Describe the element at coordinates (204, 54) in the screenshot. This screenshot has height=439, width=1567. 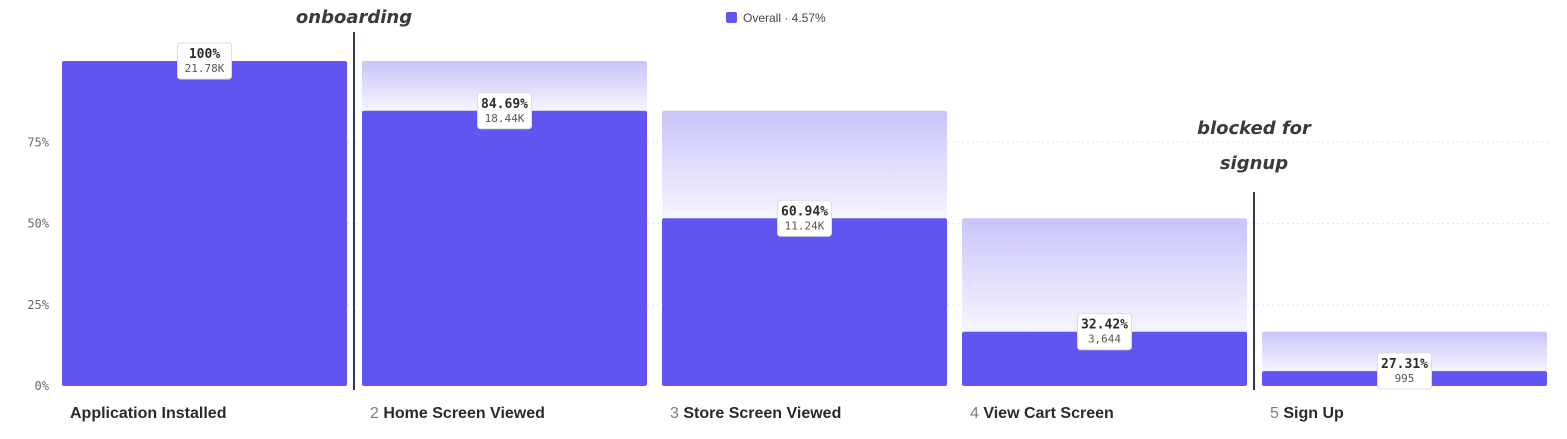
I see `bar-percent-label: 100%` at that location.